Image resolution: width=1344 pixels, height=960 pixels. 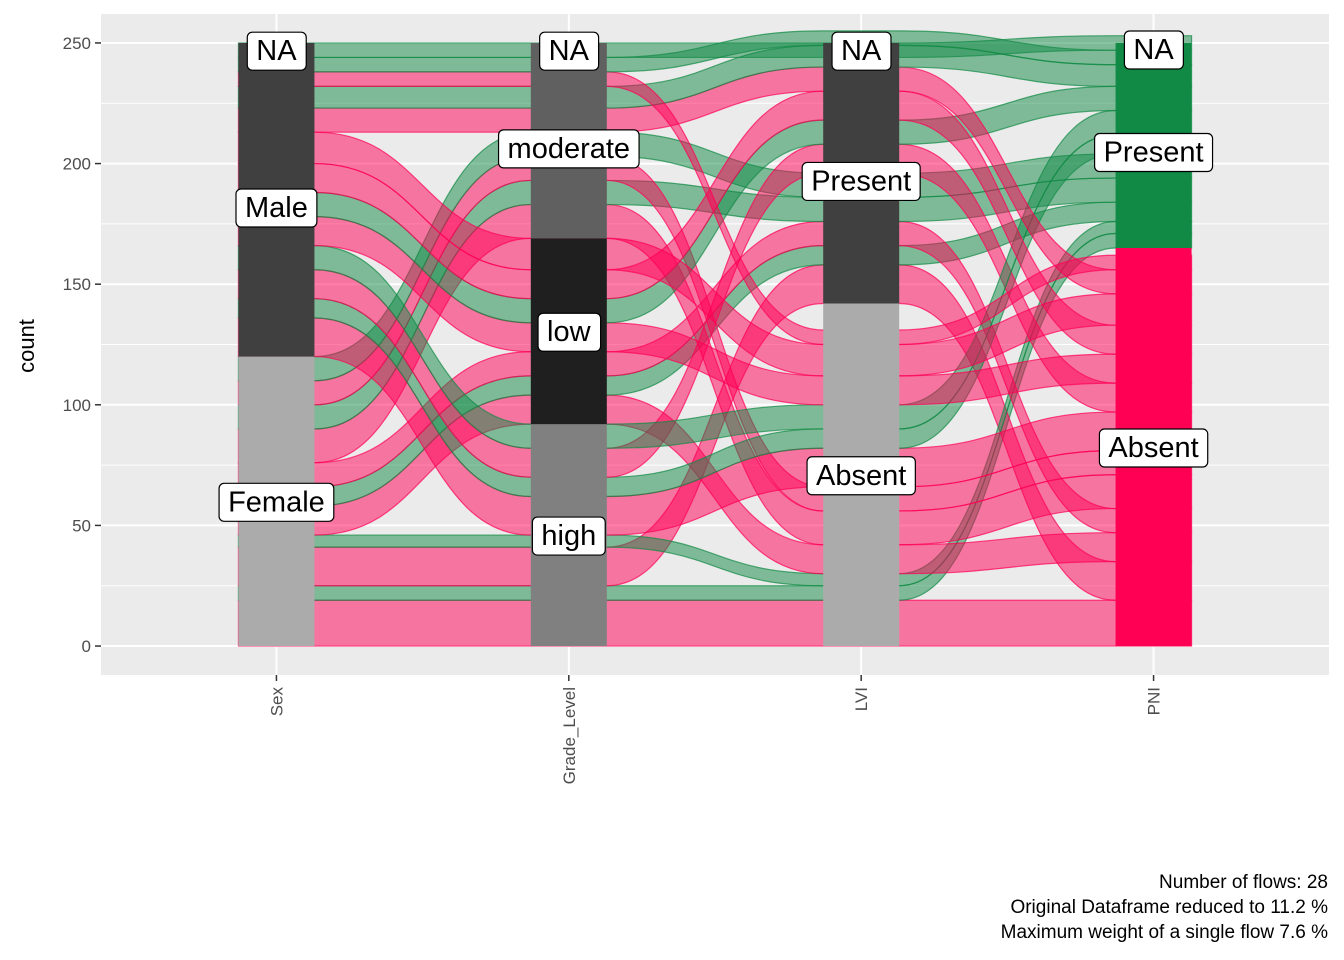 What do you see at coordinates (77, 164) in the screenshot?
I see `y-tick-label: 200` at bounding box center [77, 164].